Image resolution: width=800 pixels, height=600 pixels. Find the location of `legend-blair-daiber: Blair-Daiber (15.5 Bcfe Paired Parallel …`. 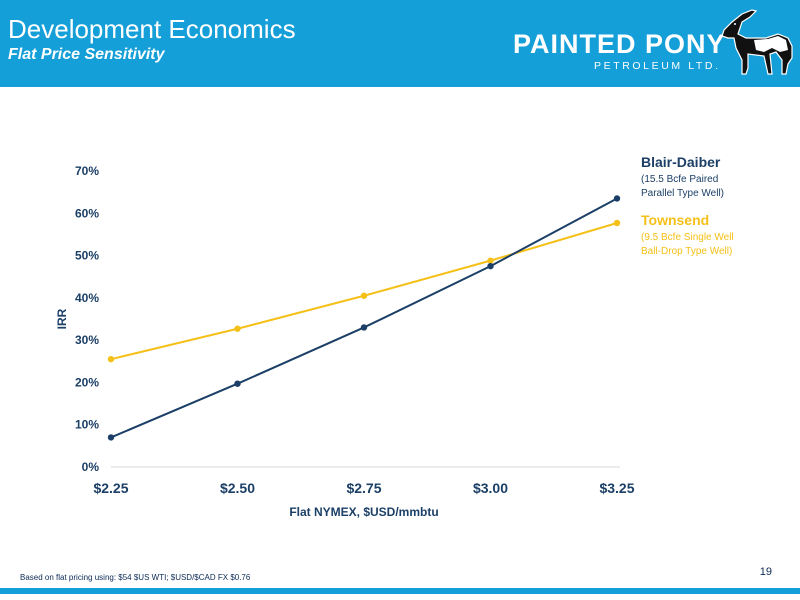

legend-blair-daiber: Blair-Daiber (15.5 Bcfe Paired Parallel … is located at coordinates (682, 177).